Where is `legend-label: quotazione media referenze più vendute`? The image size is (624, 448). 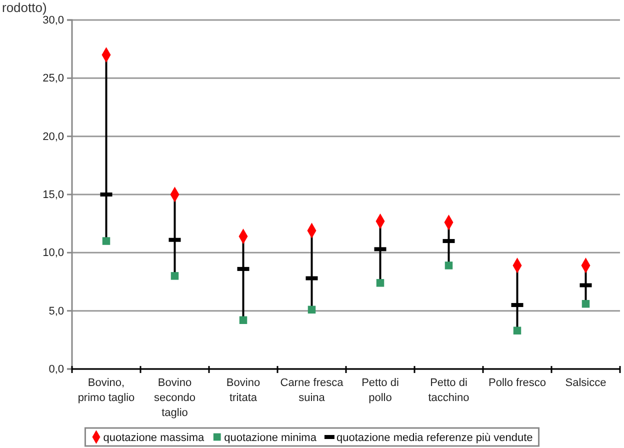 legend-label: quotazione media referenze più vendute is located at coordinates (434, 438).